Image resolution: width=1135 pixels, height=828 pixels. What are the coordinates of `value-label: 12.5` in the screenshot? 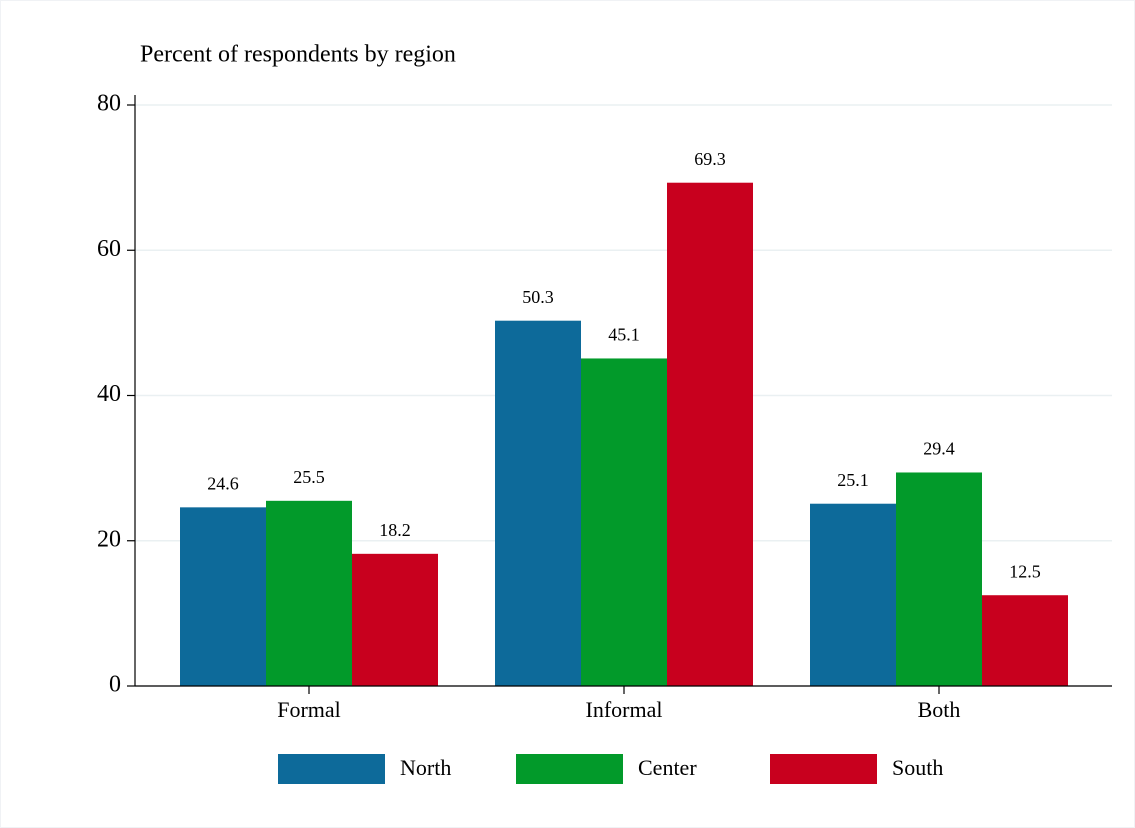 It's located at (1025, 571).